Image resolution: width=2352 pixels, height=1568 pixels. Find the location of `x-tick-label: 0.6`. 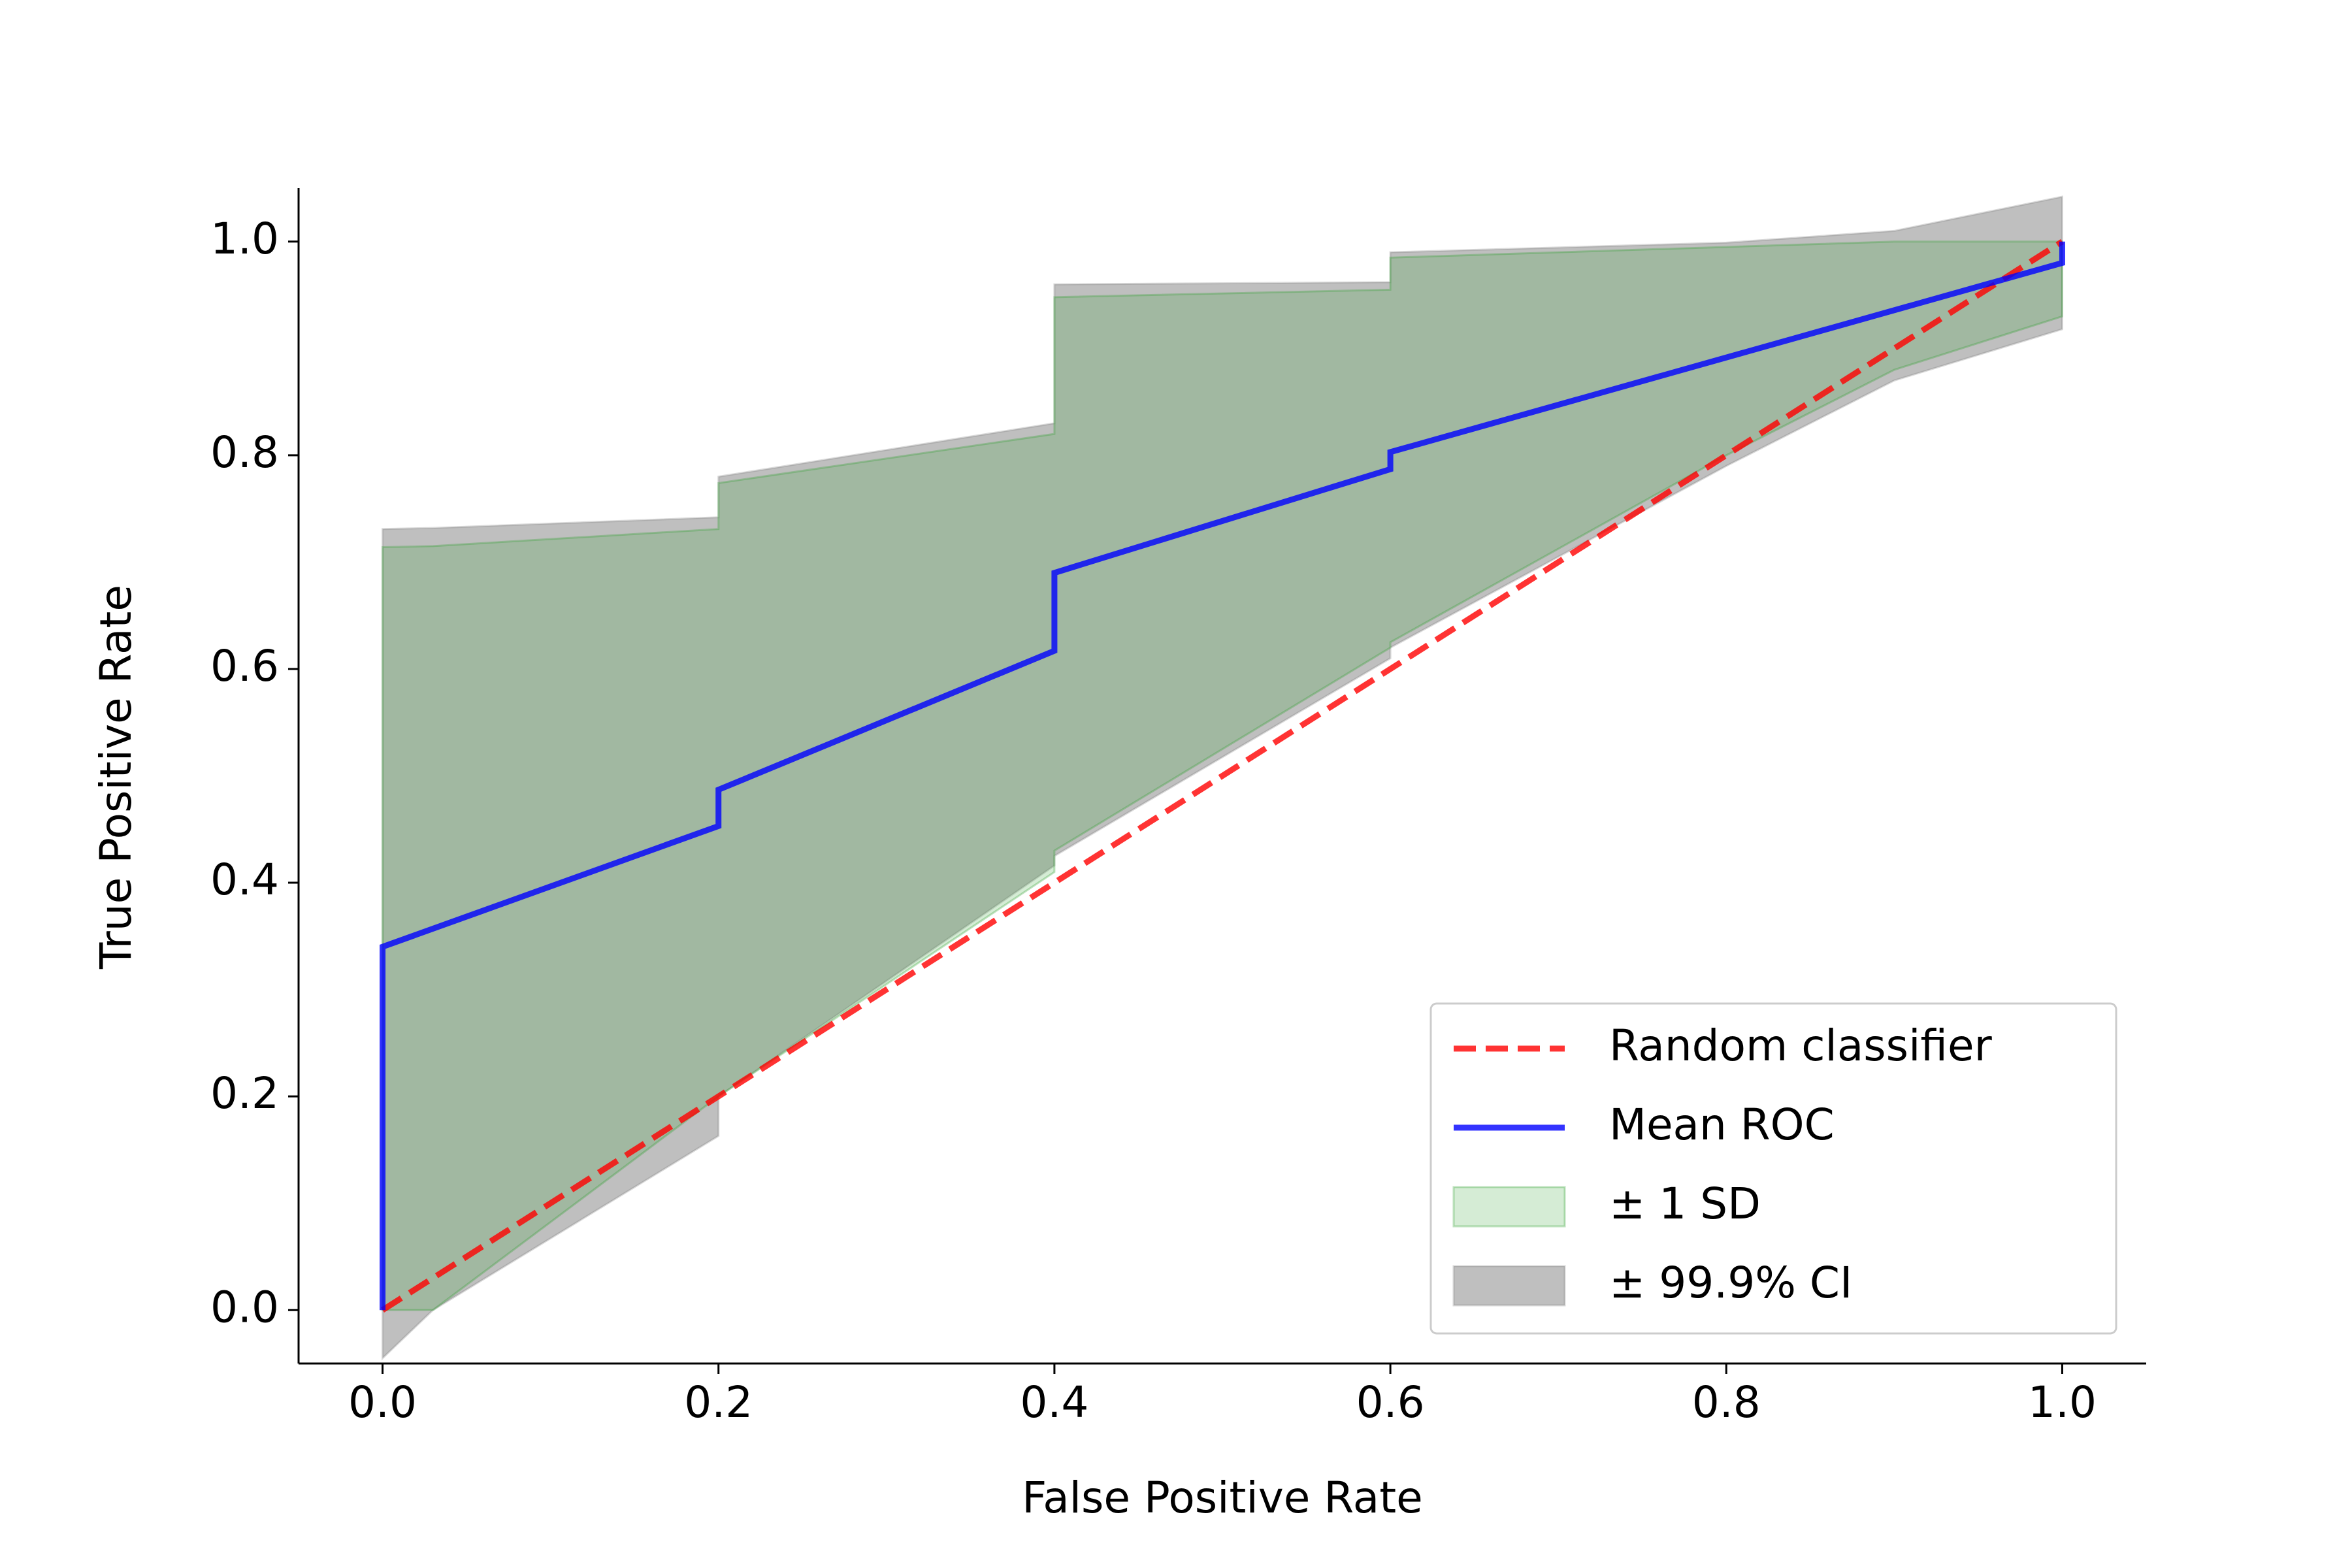

x-tick-label: 0.6 is located at coordinates (1390, 1402).